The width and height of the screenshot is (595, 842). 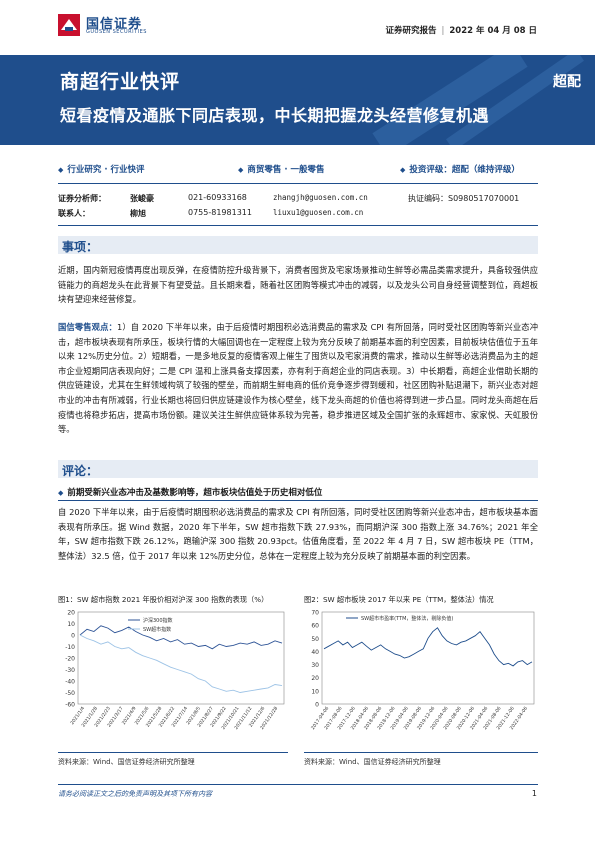 What do you see at coordinates (318, 212) in the screenshot?
I see `contact-email: liuxu1@guosen.com.cn` at bounding box center [318, 212].